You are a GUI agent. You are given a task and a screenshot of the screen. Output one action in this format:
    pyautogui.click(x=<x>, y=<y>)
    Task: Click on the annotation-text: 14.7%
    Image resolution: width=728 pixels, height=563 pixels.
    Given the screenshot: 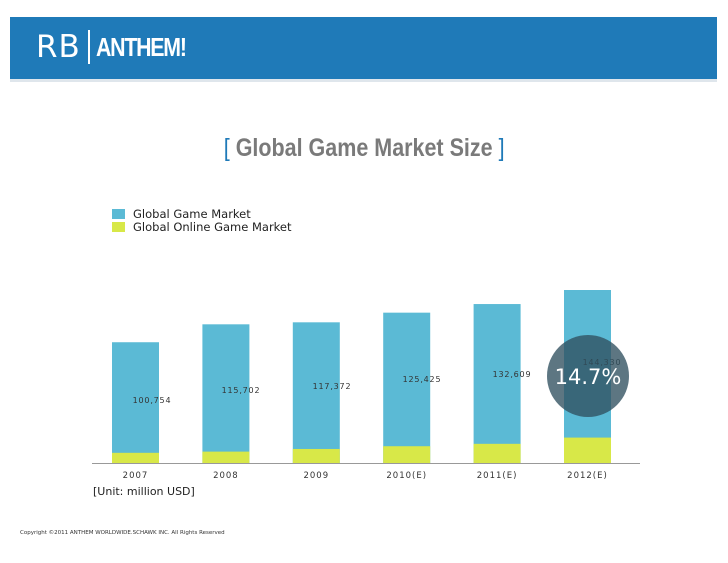 What is the action you would take?
    pyautogui.click(x=588, y=377)
    